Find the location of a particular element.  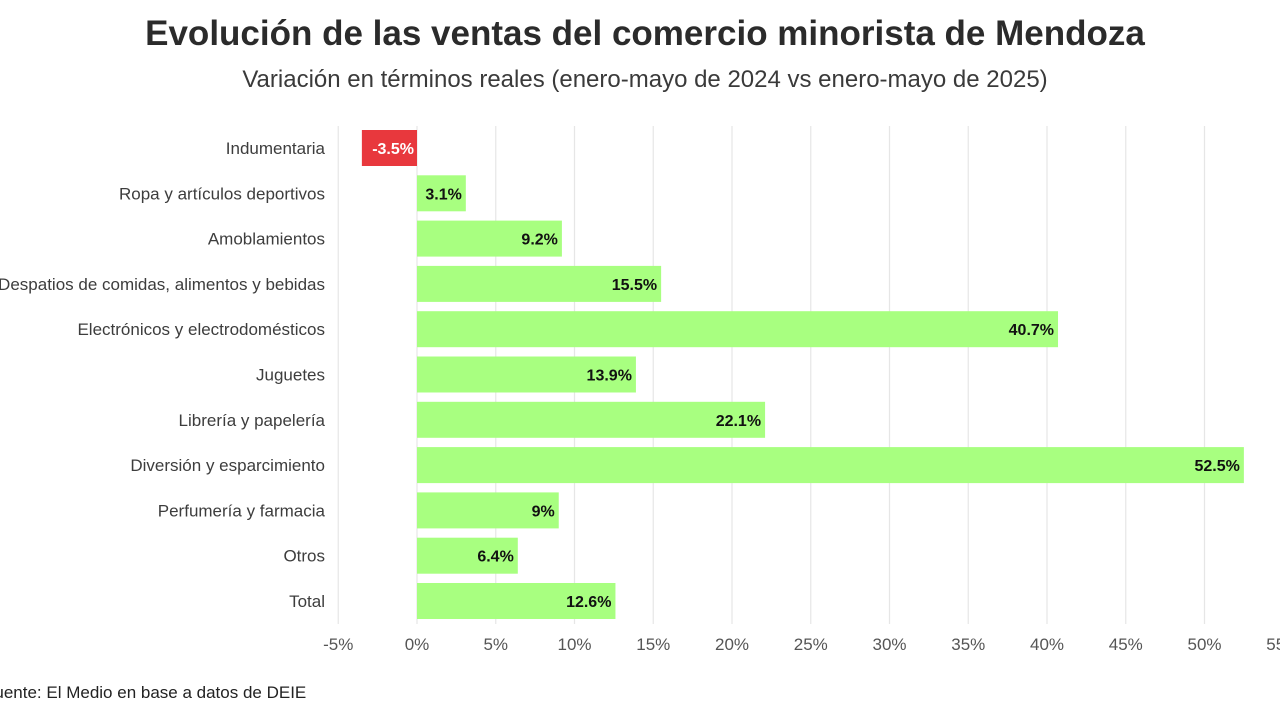

category-label-5: Juguetes is located at coordinates (290, 375).